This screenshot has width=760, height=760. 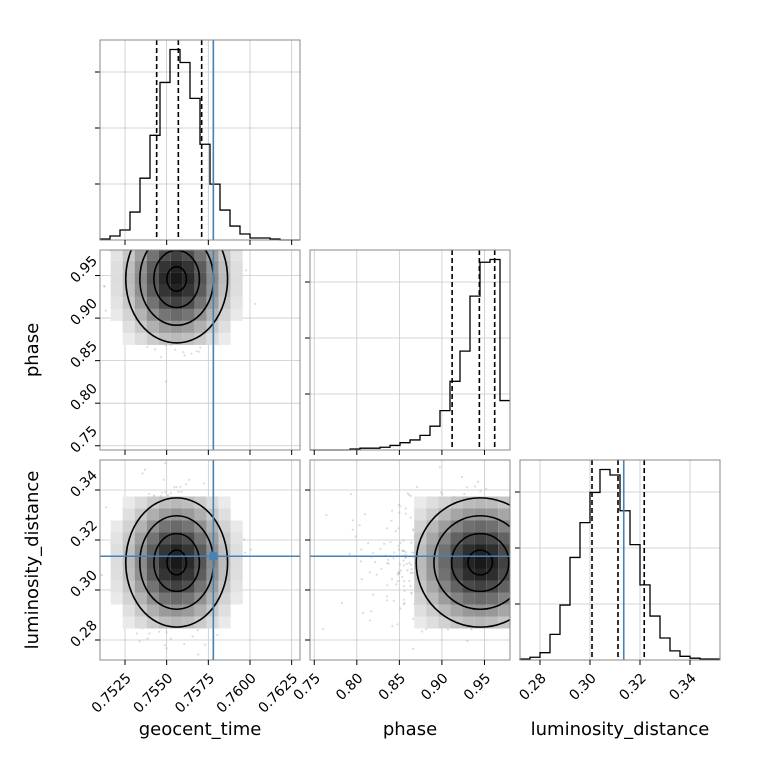 What do you see at coordinates (200, 350) in the screenshot?
I see `panel-content` at bounding box center [200, 350].